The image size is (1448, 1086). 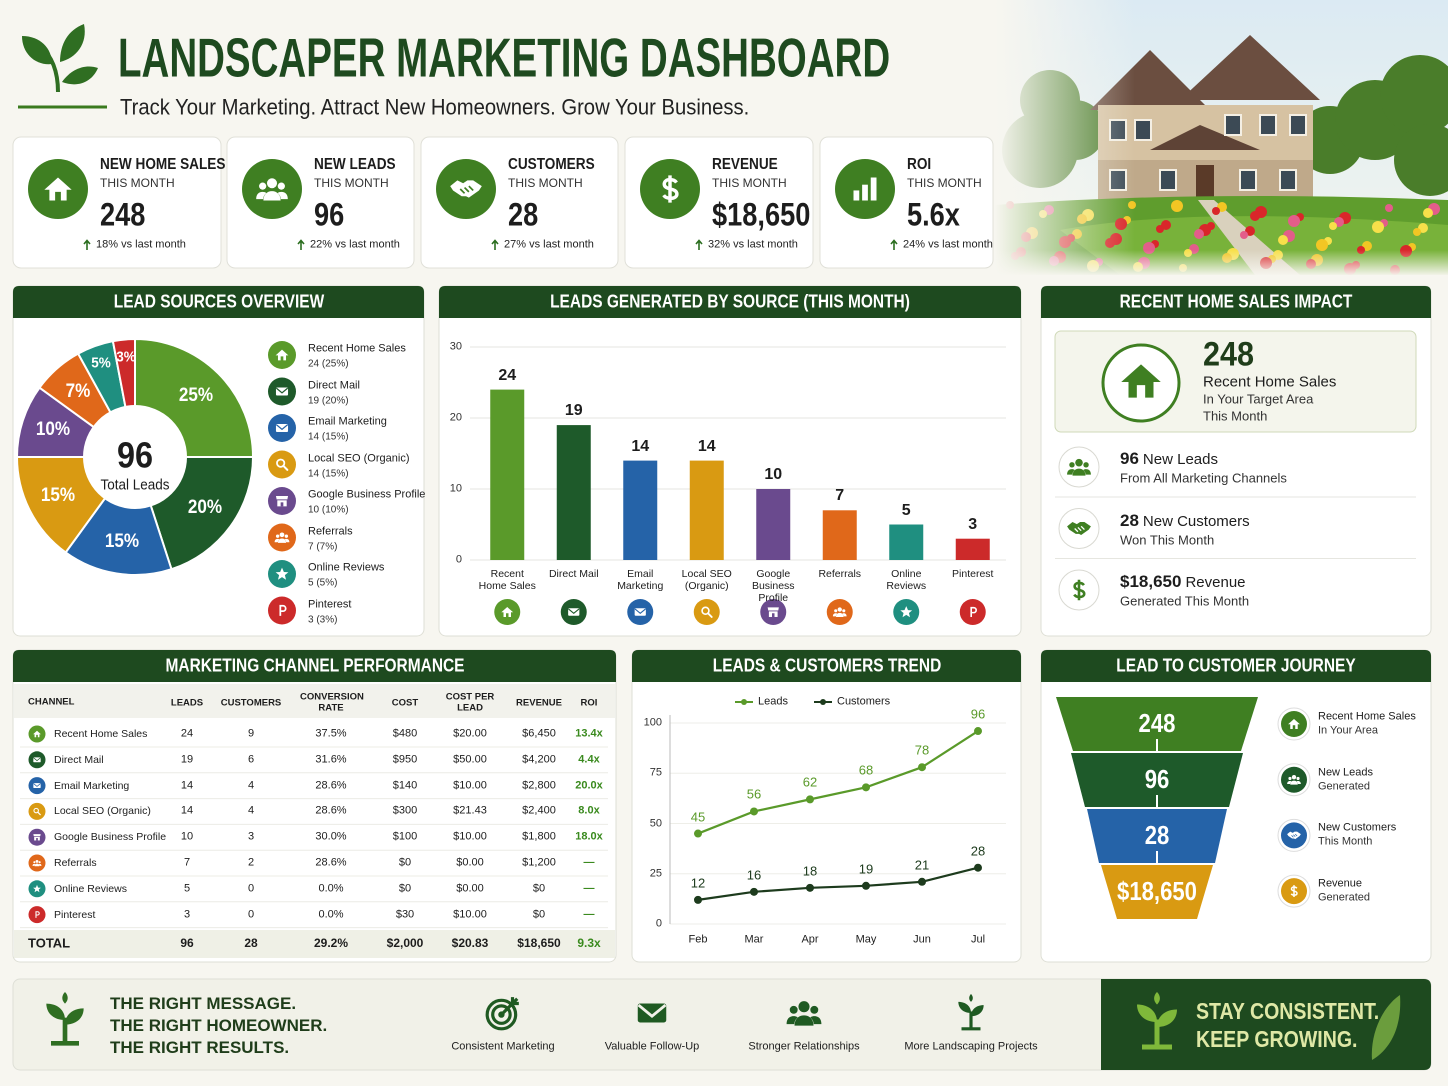 What do you see at coordinates (539, 836) in the screenshot?
I see `cell: $1,800` at bounding box center [539, 836].